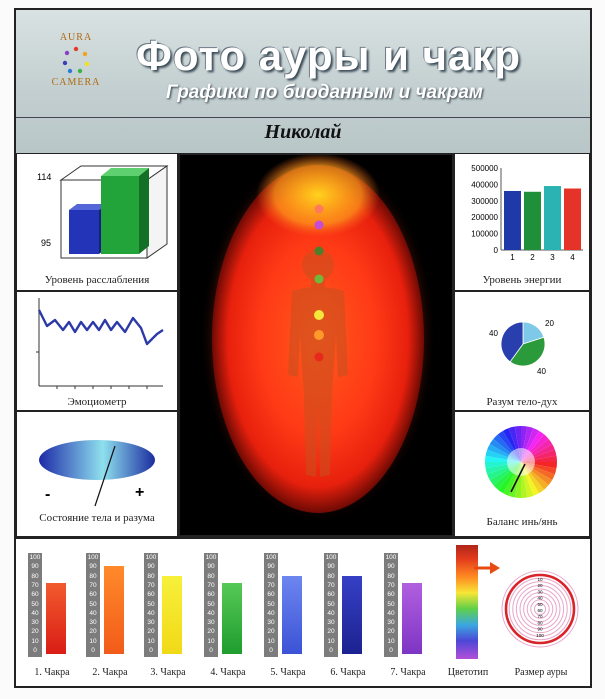 The height and width of the screenshot is (699, 605). I want to click on relaxation-bottom-label: 95, so click(46, 243).